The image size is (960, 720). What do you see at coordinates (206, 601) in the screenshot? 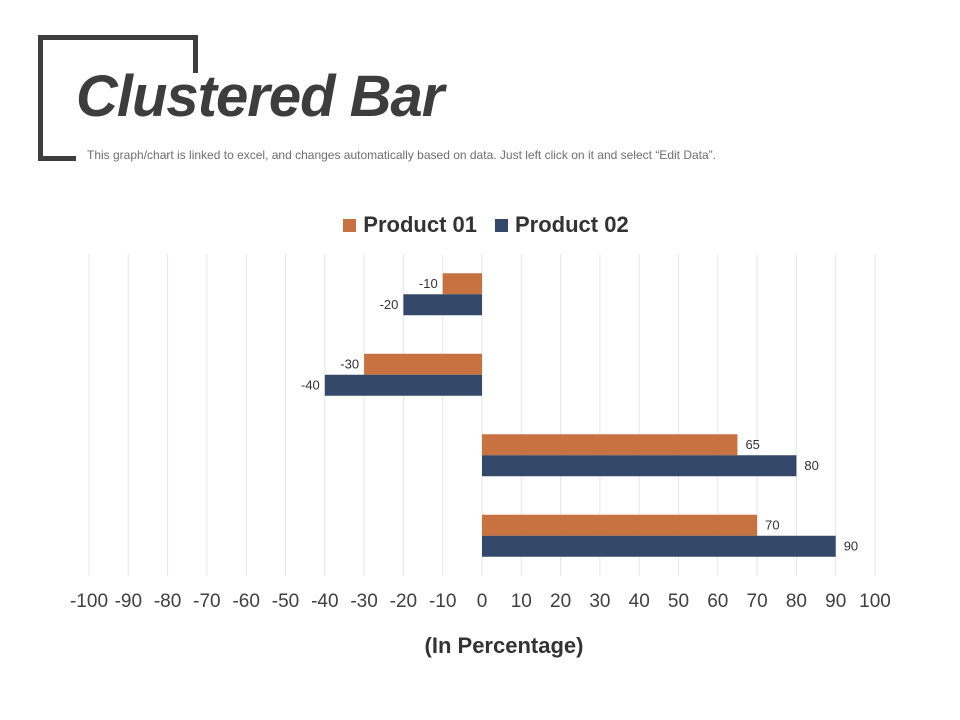
I see `x-tick-label: -70` at bounding box center [206, 601].